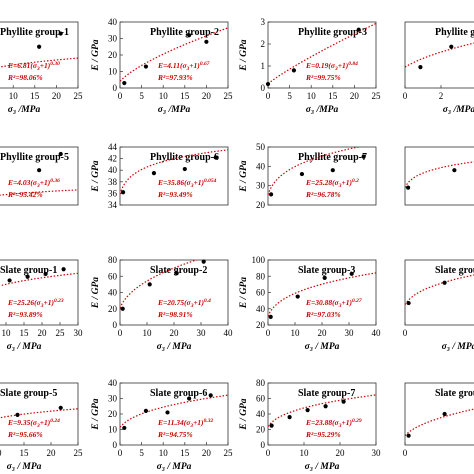 This screenshot has width=474, height=474. What do you see at coordinates (259, 260) in the screenshot?
I see `y-tick-label: 100` at bounding box center [259, 260].